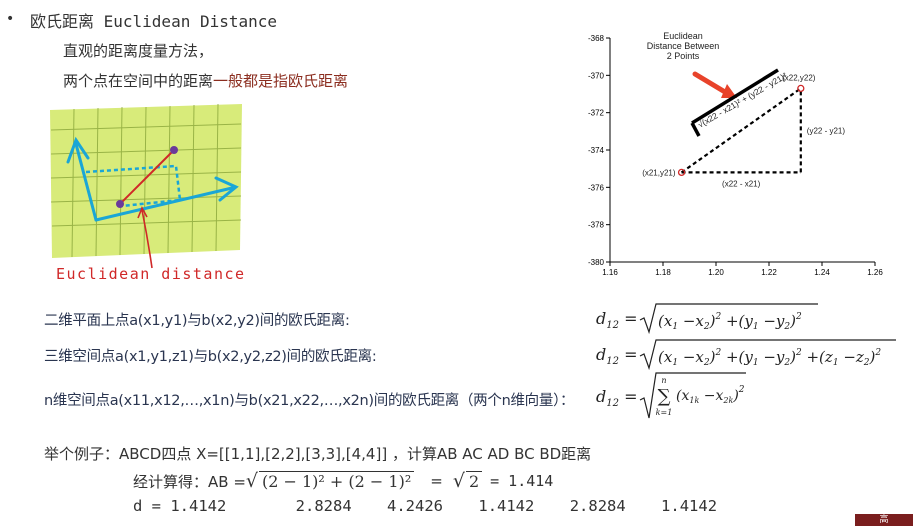 The width and height of the screenshot is (913, 526). What do you see at coordinates (596, 225) in the screenshot?
I see `y-tick-label-5: -378` at bounding box center [596, 225].